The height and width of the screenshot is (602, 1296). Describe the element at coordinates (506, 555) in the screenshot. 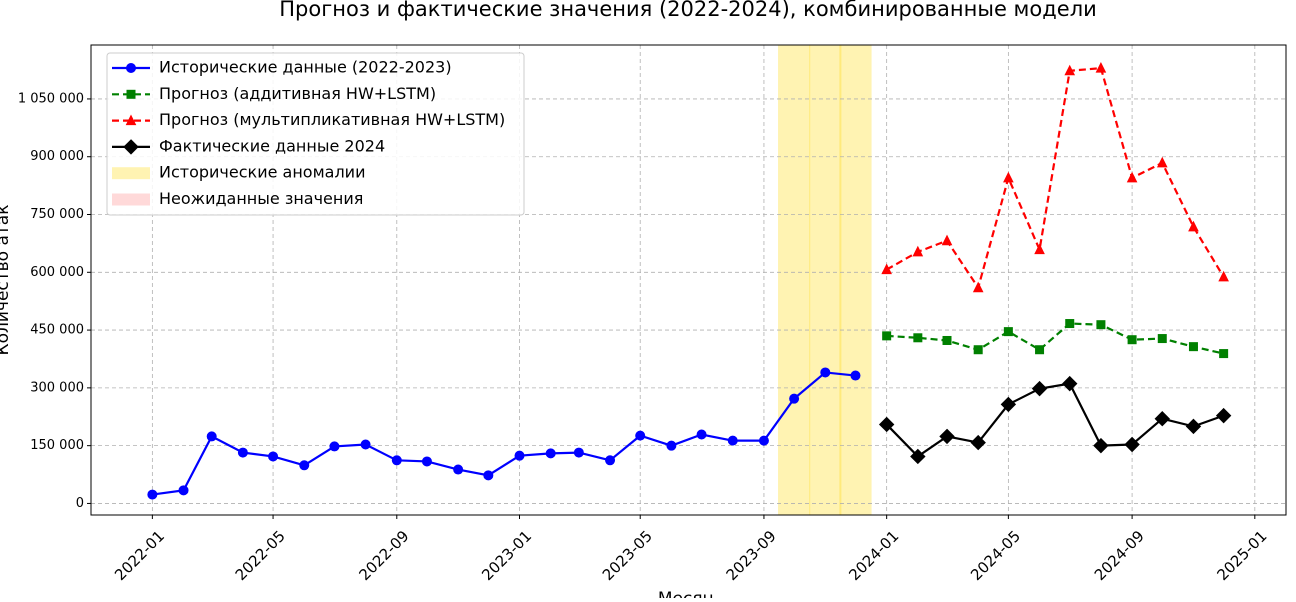

I see `x-tick-label: 2023-01` at that location.